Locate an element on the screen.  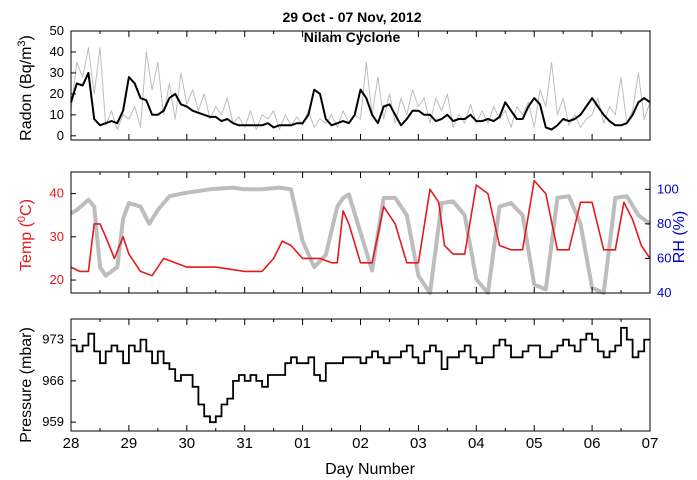
radon-y-tick-label: 30 is located at coordinates (57, 72).